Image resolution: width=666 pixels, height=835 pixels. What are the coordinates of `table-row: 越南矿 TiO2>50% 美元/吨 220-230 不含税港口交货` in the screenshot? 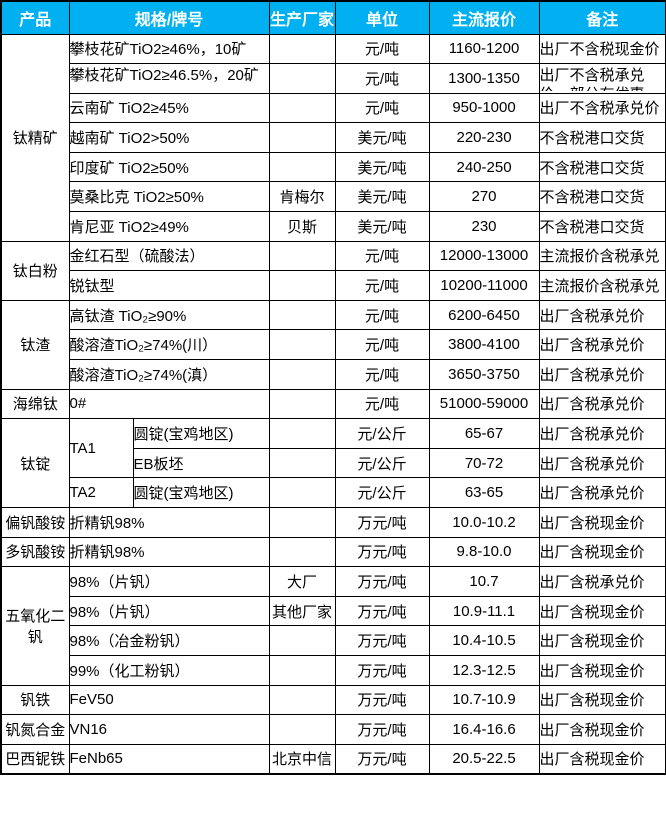 It's located at (333, 137).